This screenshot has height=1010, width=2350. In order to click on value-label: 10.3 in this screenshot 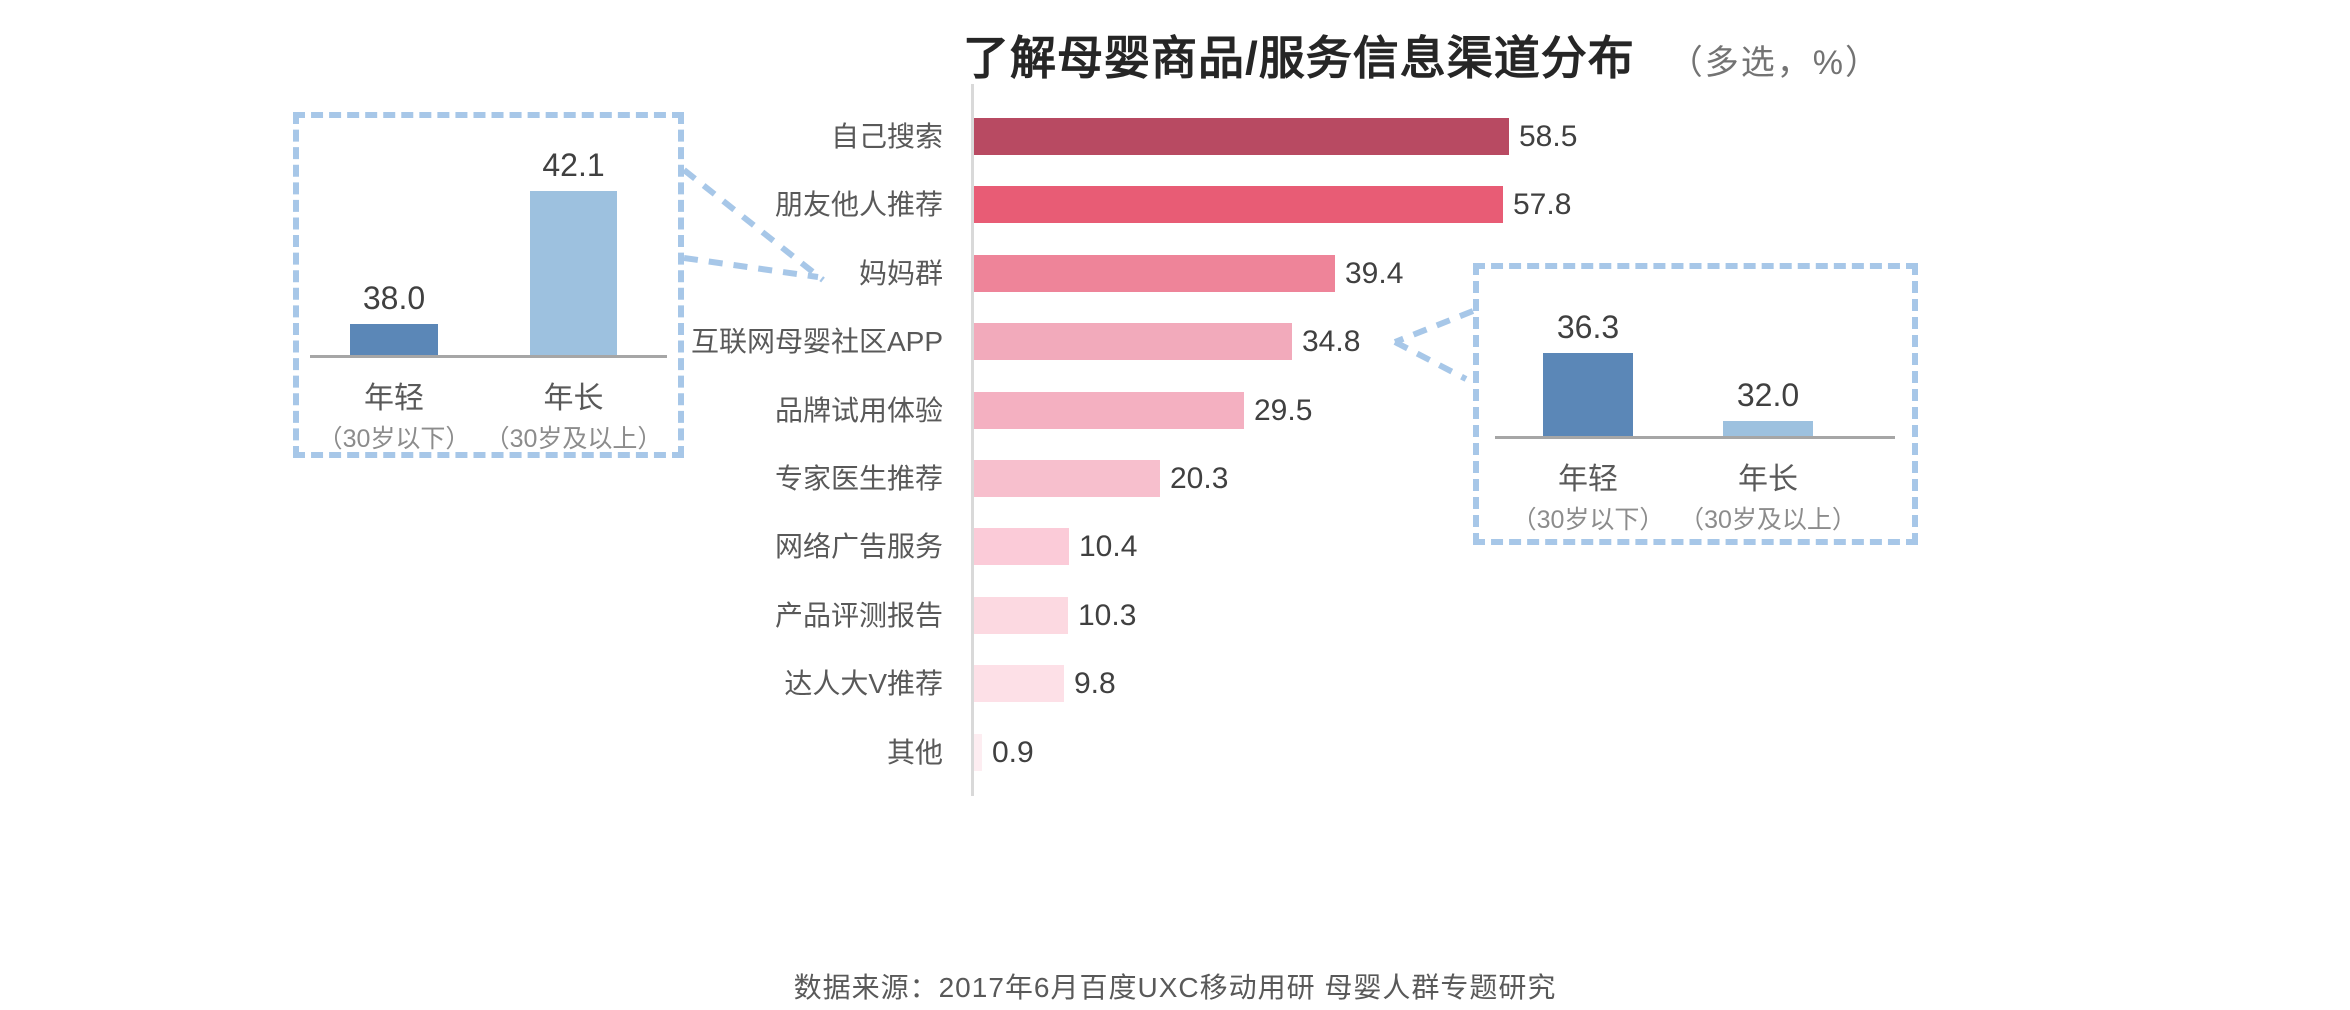, I will do `click(1107, 615)`.